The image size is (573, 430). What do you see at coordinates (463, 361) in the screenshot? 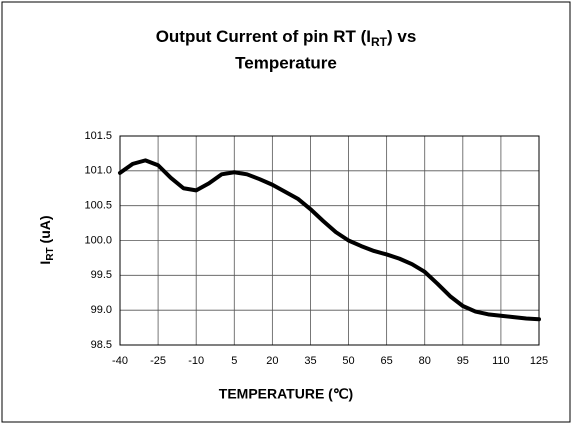
I see `x-tick-label: 95` at bounding box center [463, 361].